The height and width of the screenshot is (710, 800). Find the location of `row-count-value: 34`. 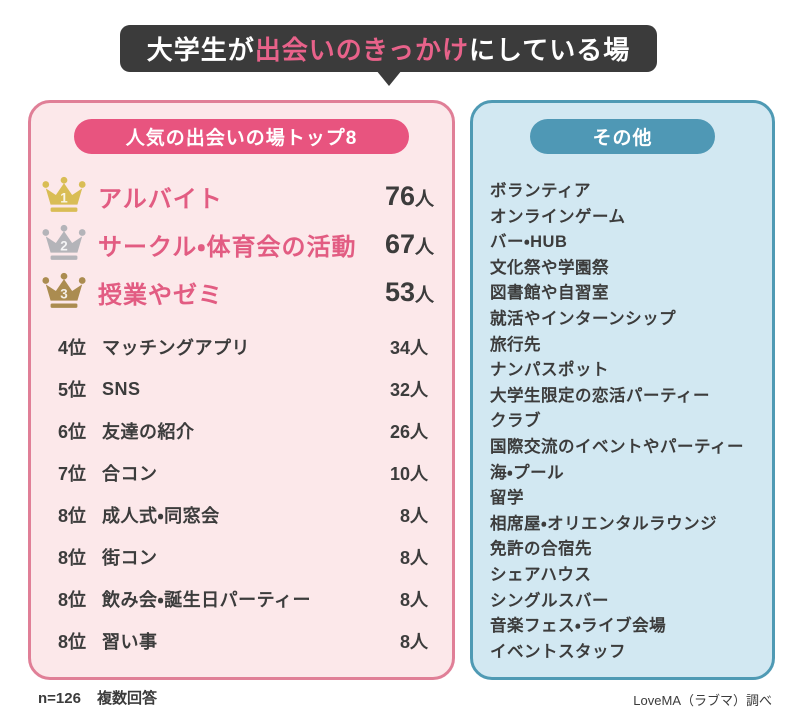

row-count-value: 34 is located at coordinates (399, 348).